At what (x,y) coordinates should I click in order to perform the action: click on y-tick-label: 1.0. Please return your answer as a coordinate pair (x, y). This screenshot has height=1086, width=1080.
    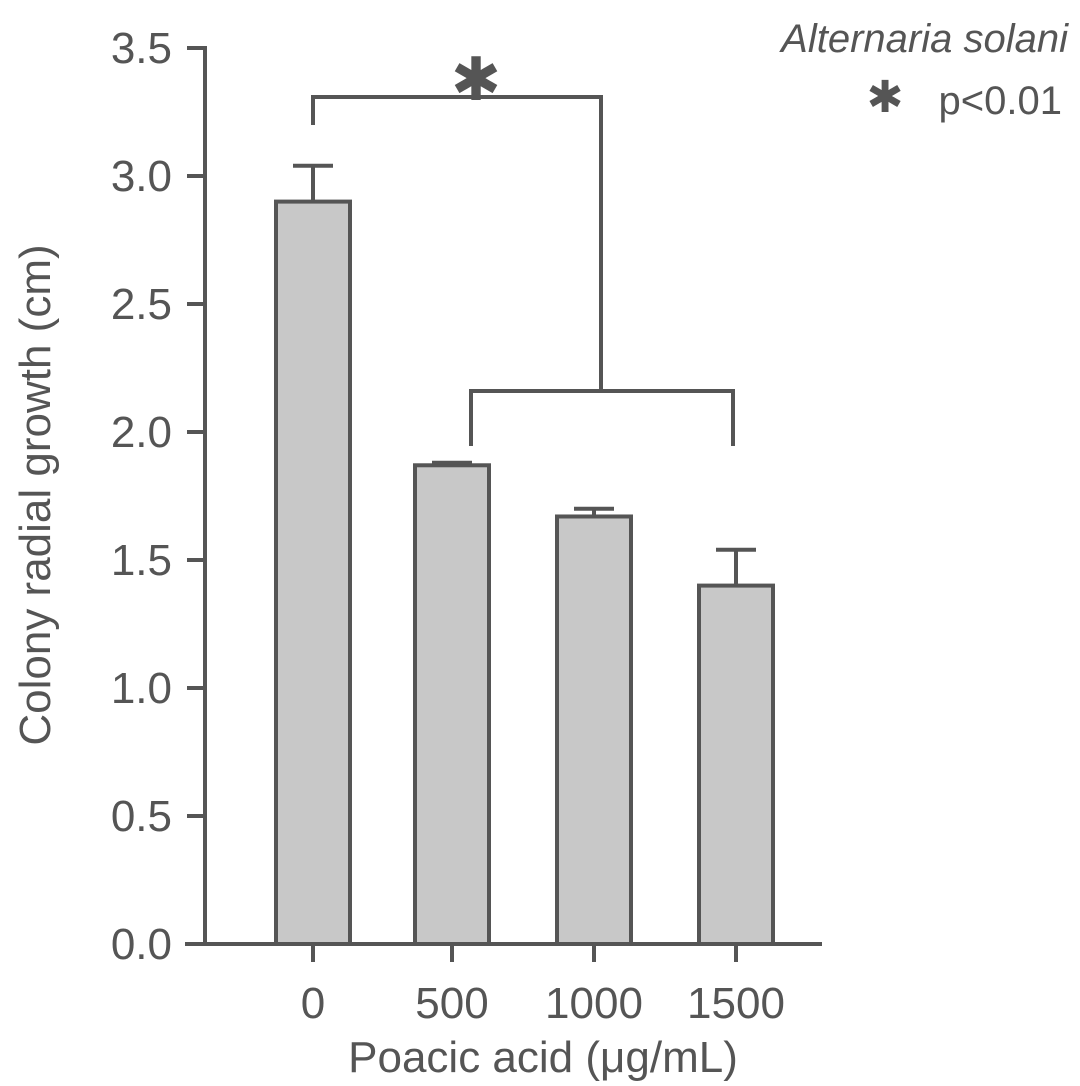
    Looking at the image, I should click on (141, 688).